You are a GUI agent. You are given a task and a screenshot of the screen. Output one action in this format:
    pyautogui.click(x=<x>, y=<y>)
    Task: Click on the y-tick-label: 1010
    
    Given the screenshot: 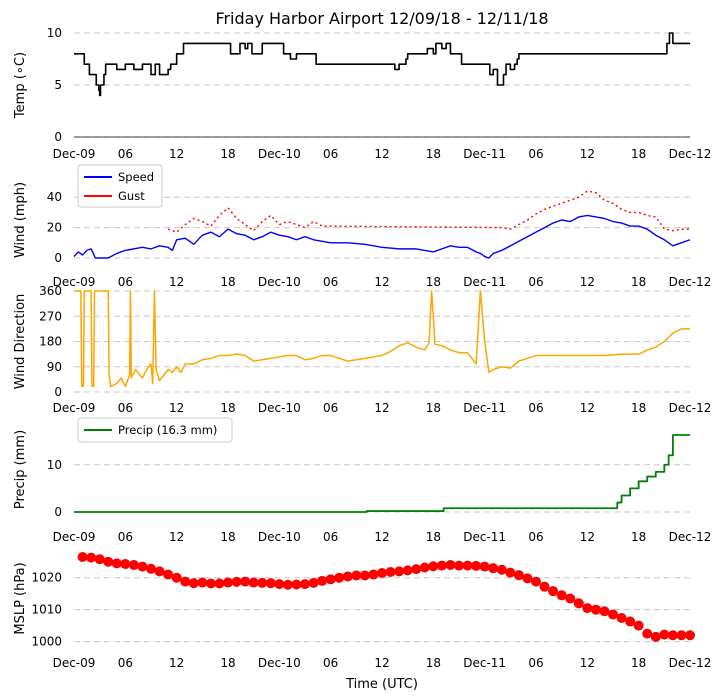 What is the action you would take?
    pyautogui.click(x=46, y=610)
    